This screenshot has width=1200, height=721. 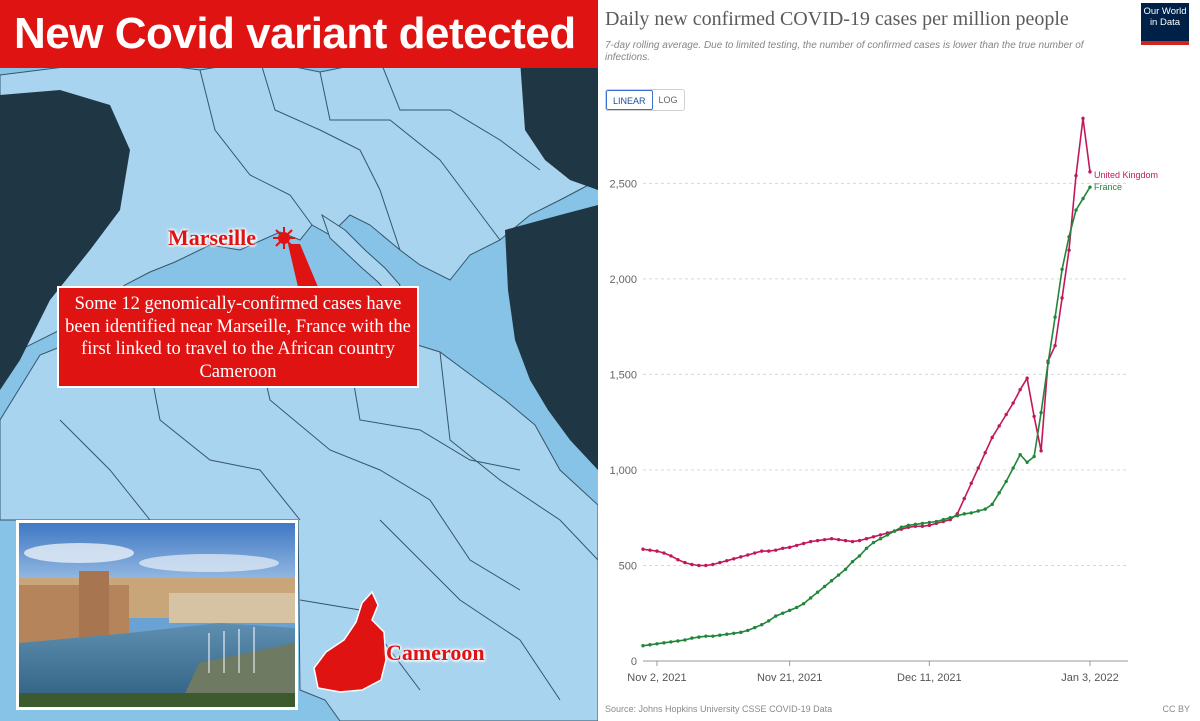 I want to click on harbour-photo-illustration, so click(x=157, y=615).